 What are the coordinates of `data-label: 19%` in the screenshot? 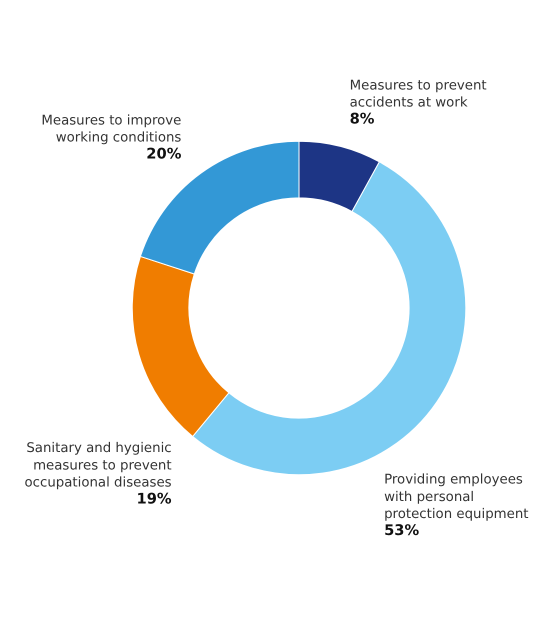 It's located at (154, 499).